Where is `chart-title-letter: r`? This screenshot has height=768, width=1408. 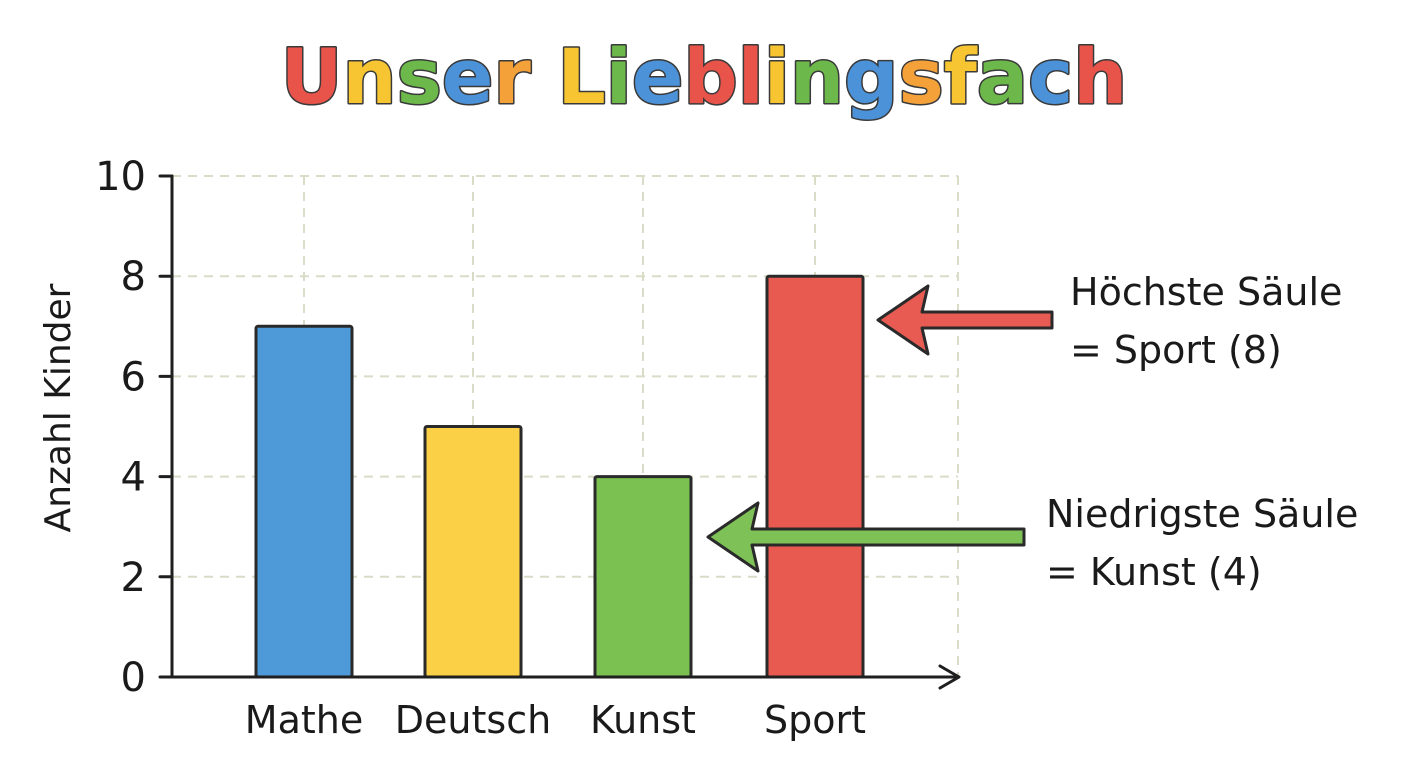
chart-title-letter: r is located at coordinates (512, 76).